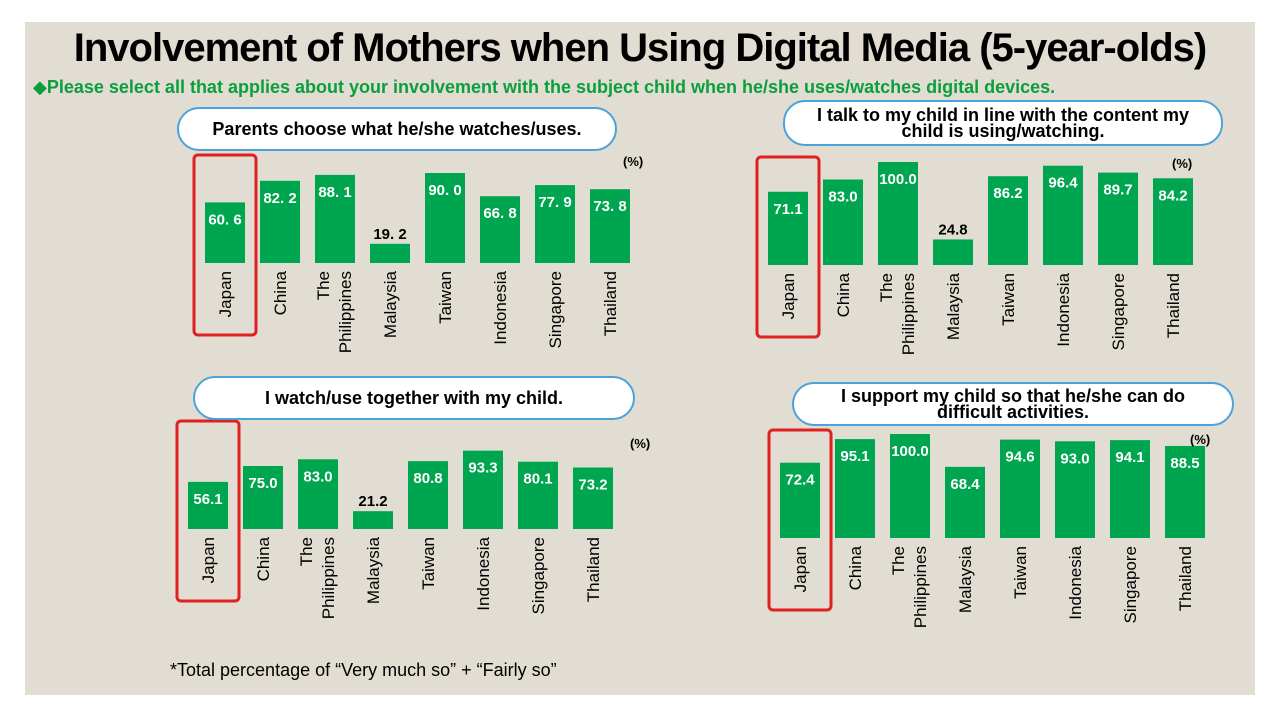 This screenshot has height=720, width=1280. What do you see at coordinates (334, 192) in the screenshot?
I see `value-label: 88. 1` at bounding box center [334, 192].